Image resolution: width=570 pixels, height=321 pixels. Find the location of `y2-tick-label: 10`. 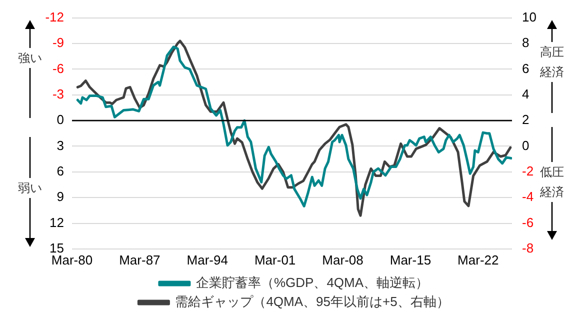

y2-tick-label: 10 is located at coordinates (529, 16).